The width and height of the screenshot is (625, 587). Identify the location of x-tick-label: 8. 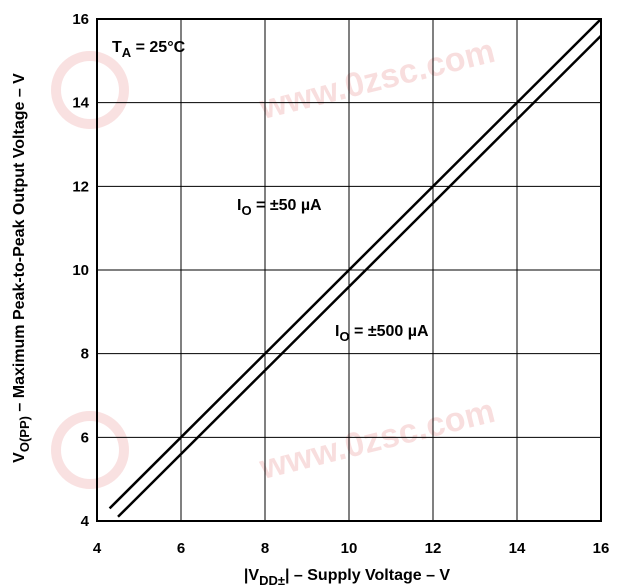
(265, 548).